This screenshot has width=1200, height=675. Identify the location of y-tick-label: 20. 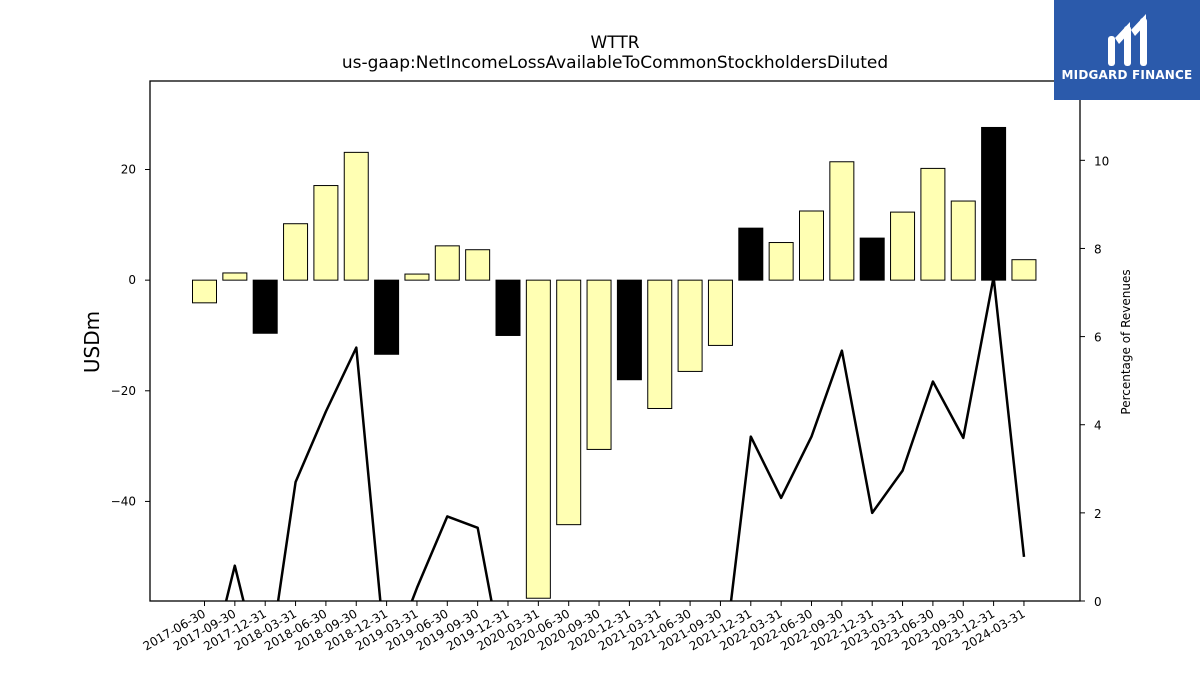
(128, 170).